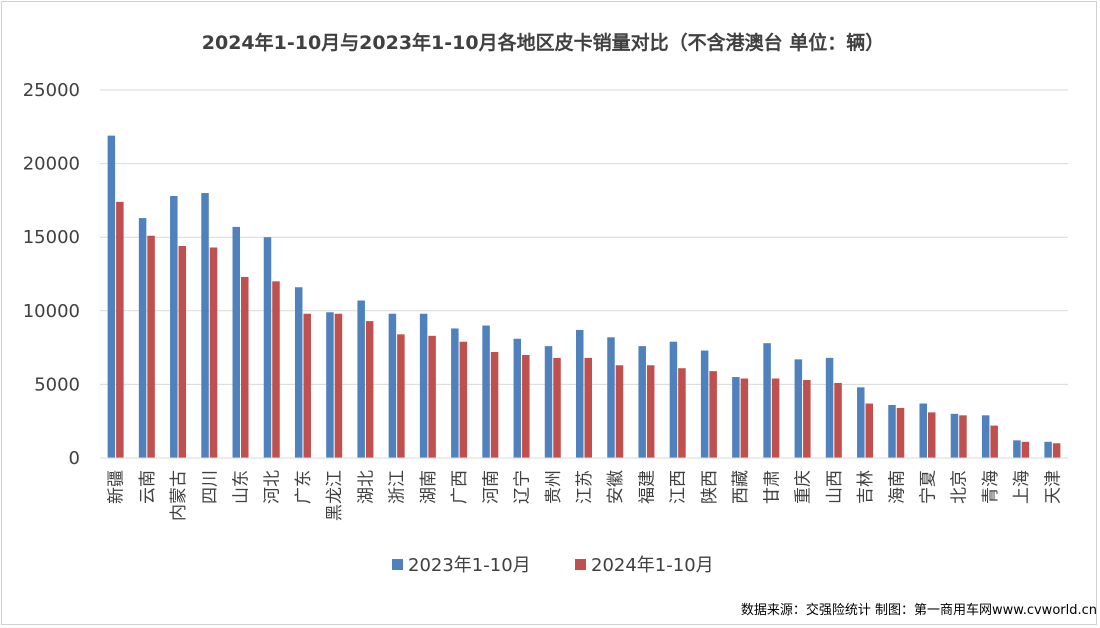 This screenshot has height=628, width=1100. Describe the element at coordinates (767, 400) in the screenshot. I see `bar-2023-甘肃` at that location.